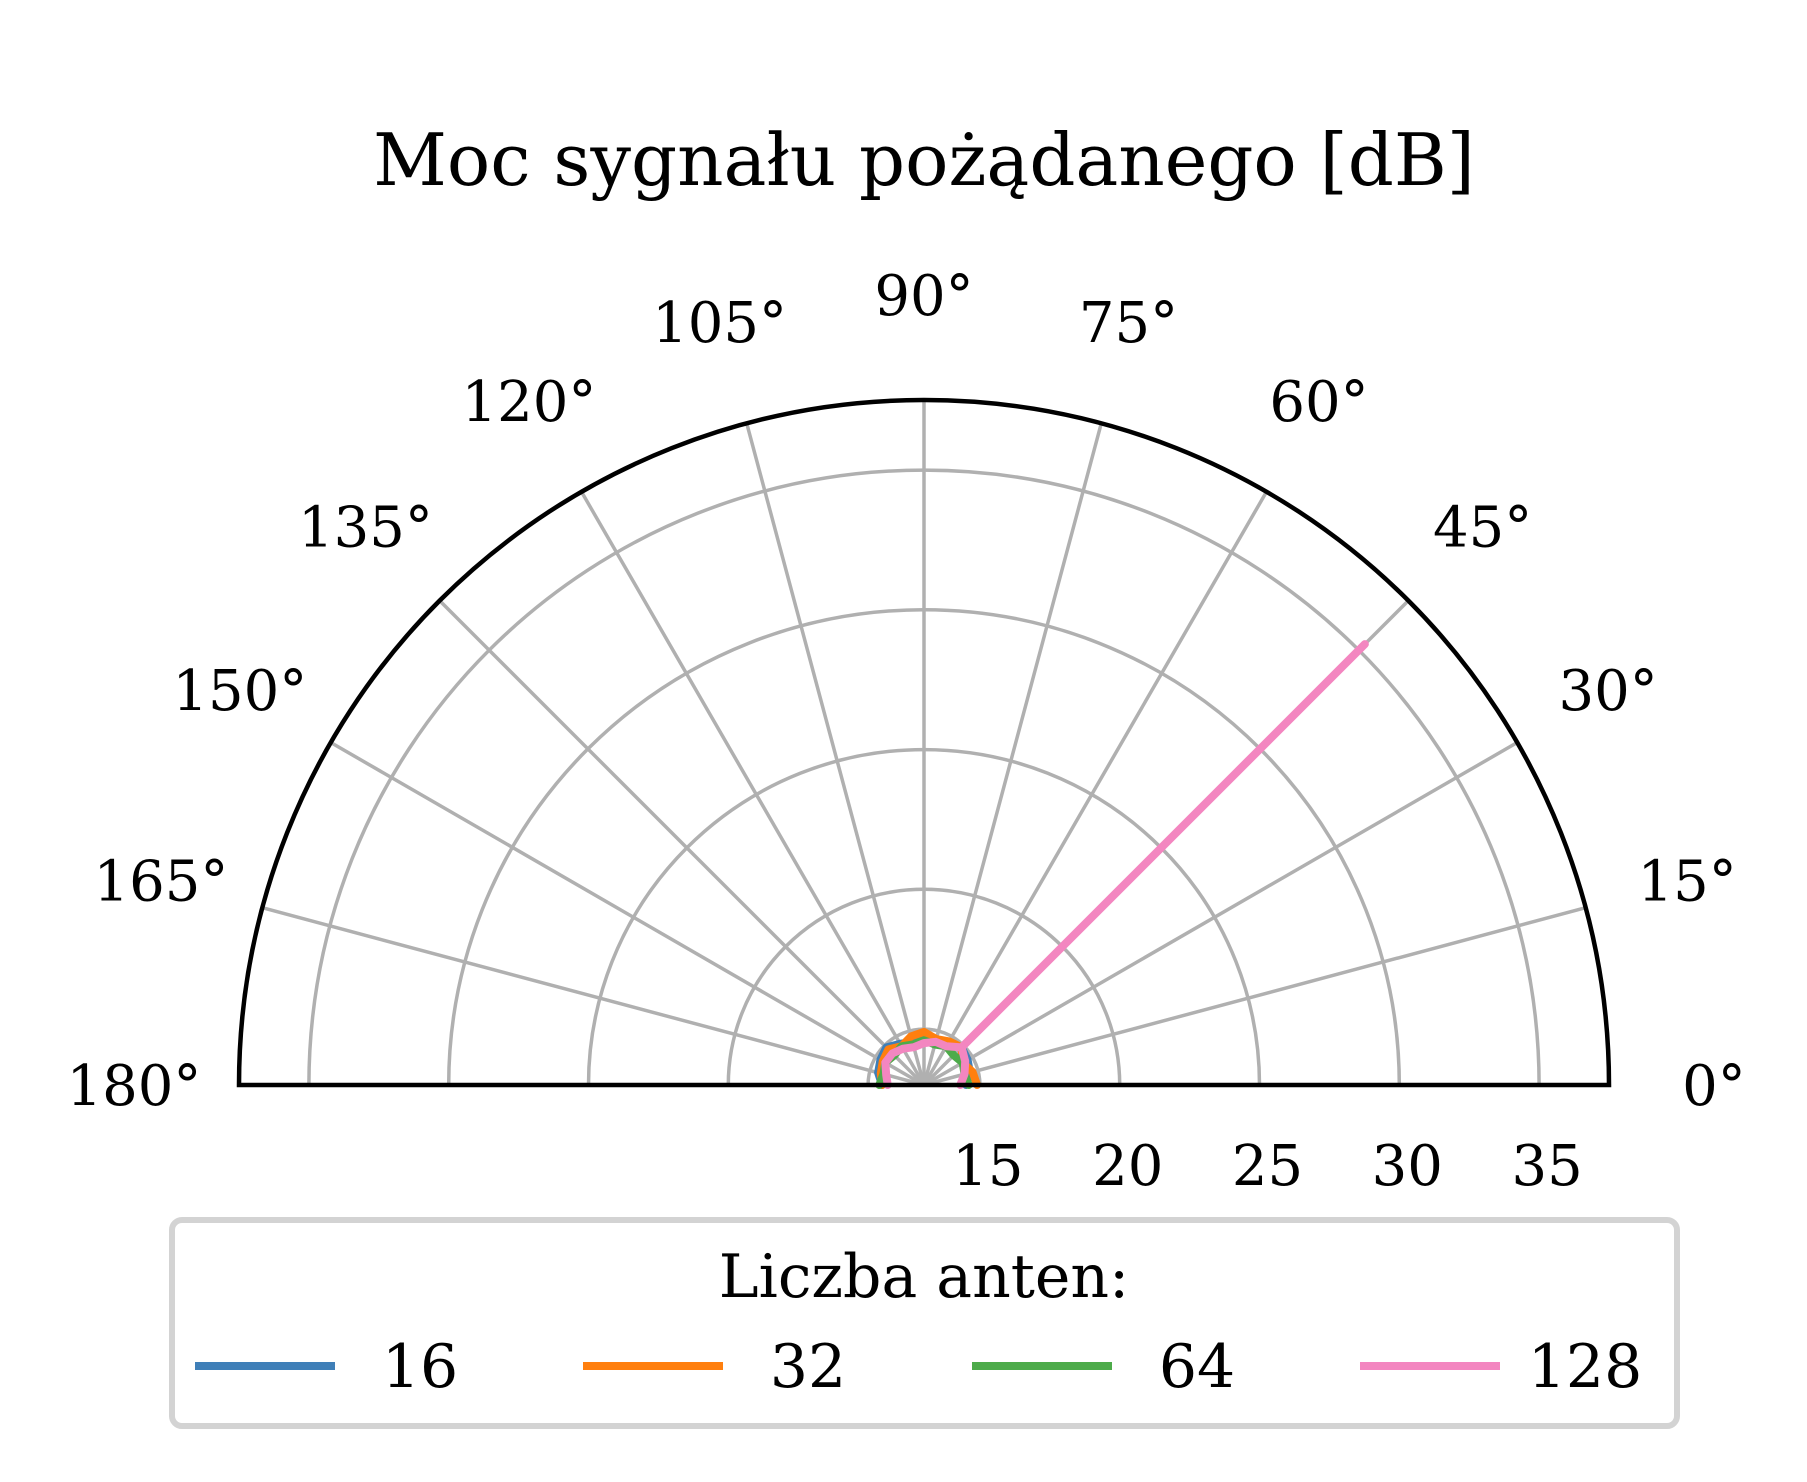 The width and height of the screenshot is (1807, 1482). What do you see at coordinates (529, 402) in the screenshot?
I see `theta-tick-label: 120°` at bounding box center [529, 402].